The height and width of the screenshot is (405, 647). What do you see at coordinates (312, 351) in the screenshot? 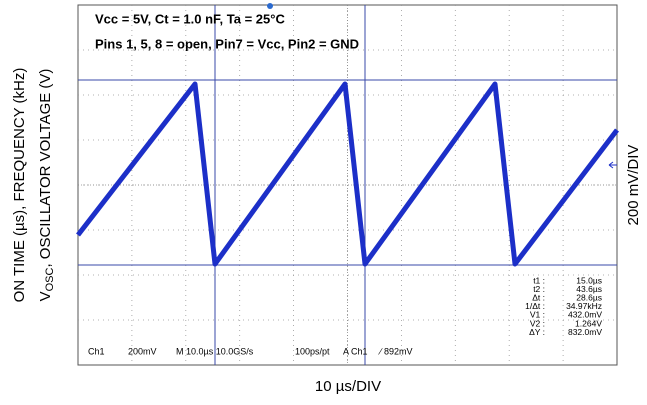
I see `status-text: 100ps/pt` at bounding box center [312, 351].